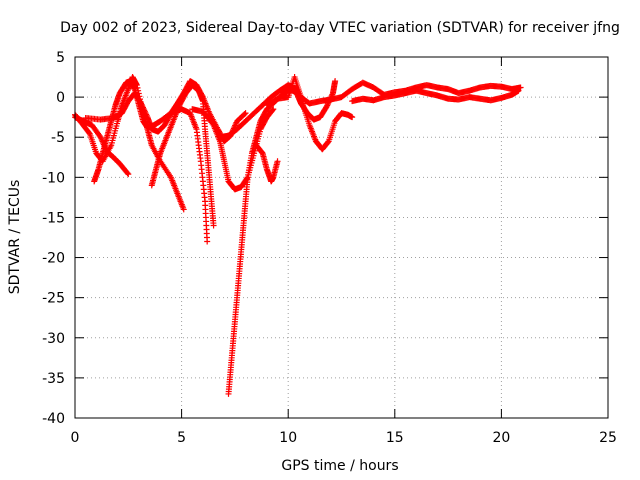  I want to click on y-tick-label: -30, so click(53, 339).